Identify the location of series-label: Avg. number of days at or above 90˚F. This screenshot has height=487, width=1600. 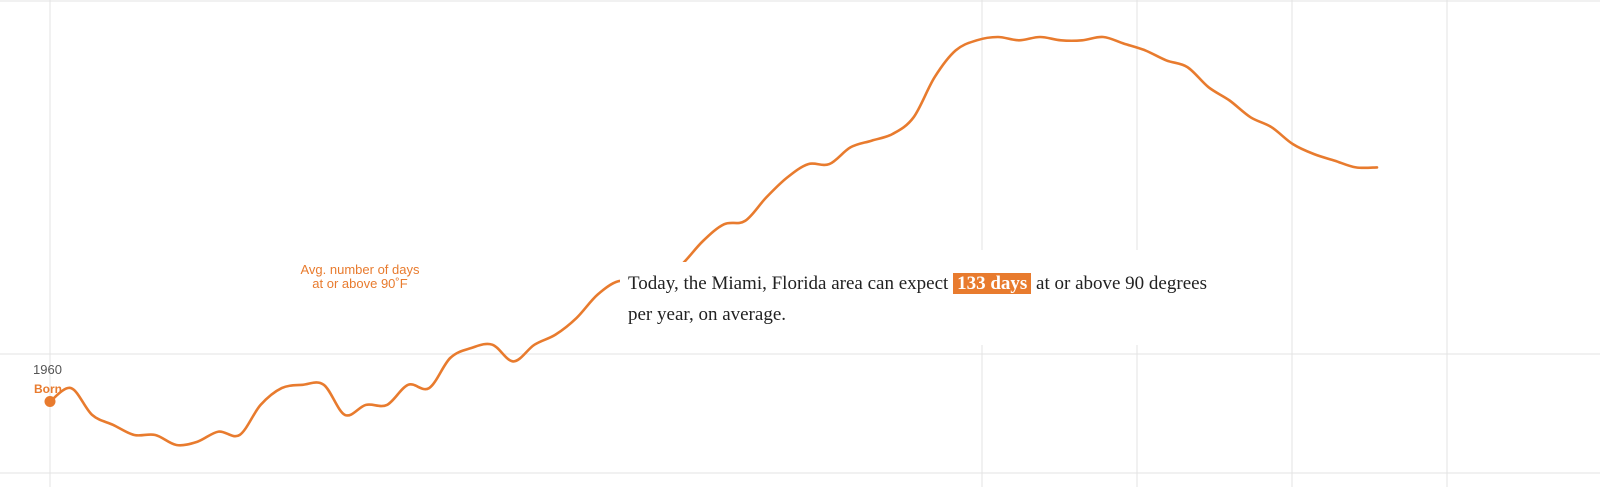
(360, 277).